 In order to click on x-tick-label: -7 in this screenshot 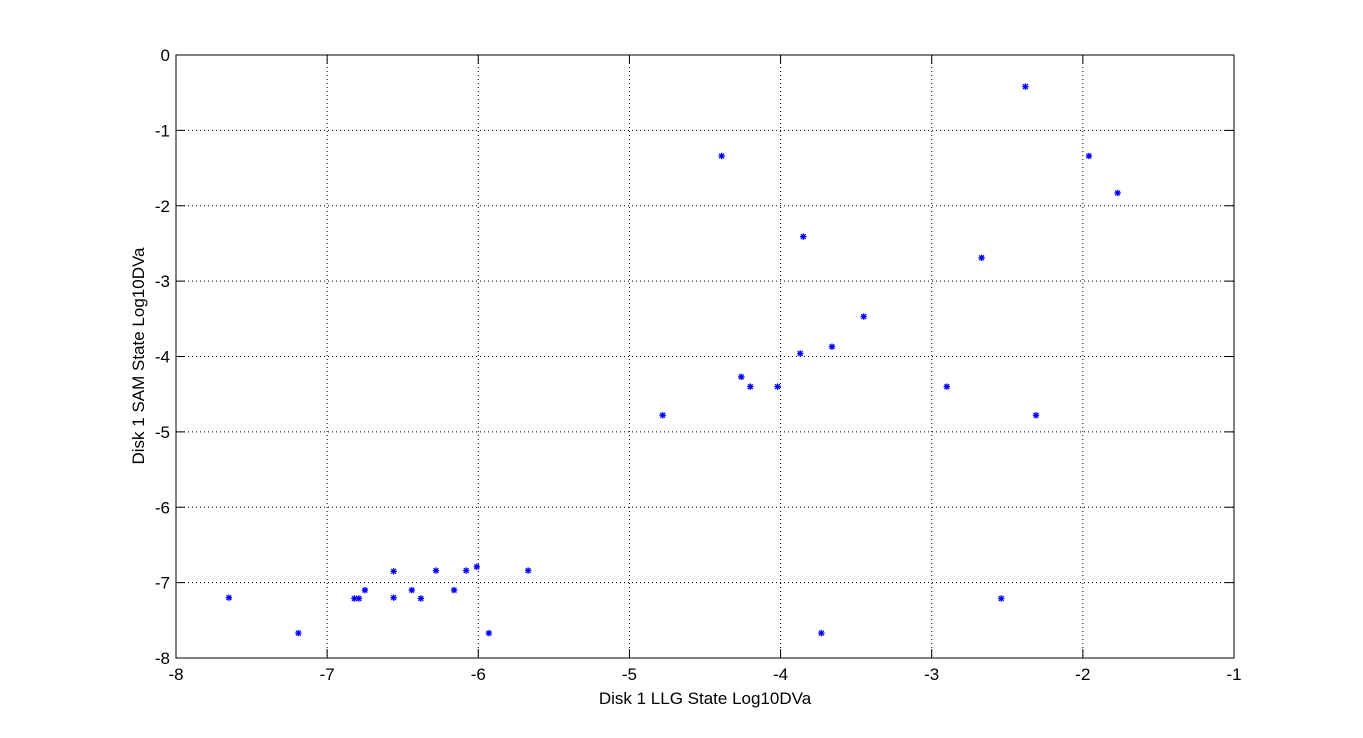, I will do `click(327, 674)`.